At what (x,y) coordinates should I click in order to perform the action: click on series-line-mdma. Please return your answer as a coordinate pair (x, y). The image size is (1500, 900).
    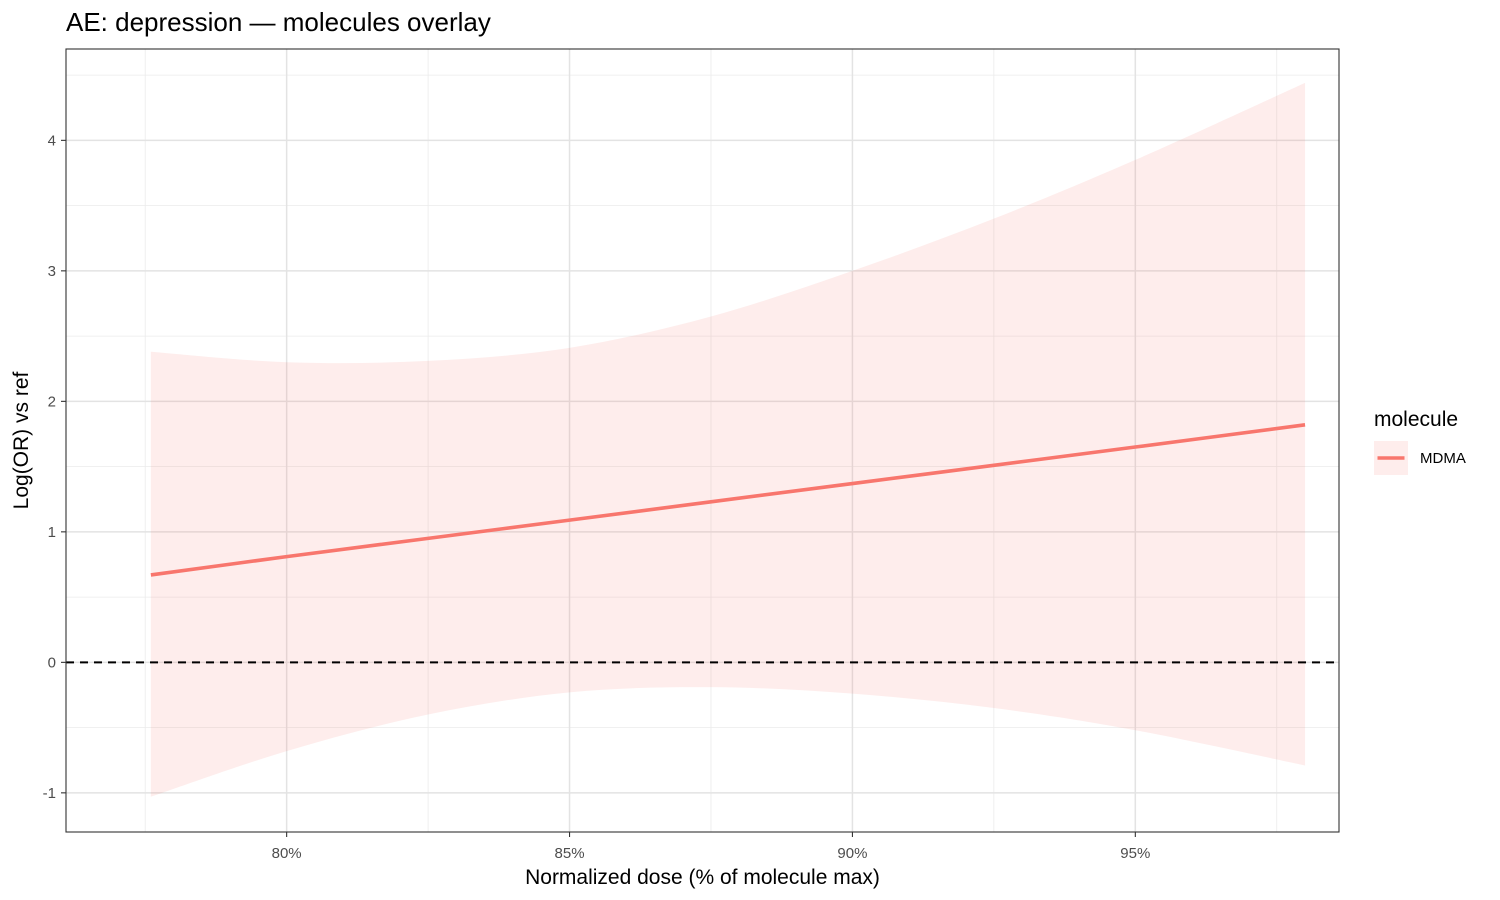
    Looking at the image, I should click on (728, 500).